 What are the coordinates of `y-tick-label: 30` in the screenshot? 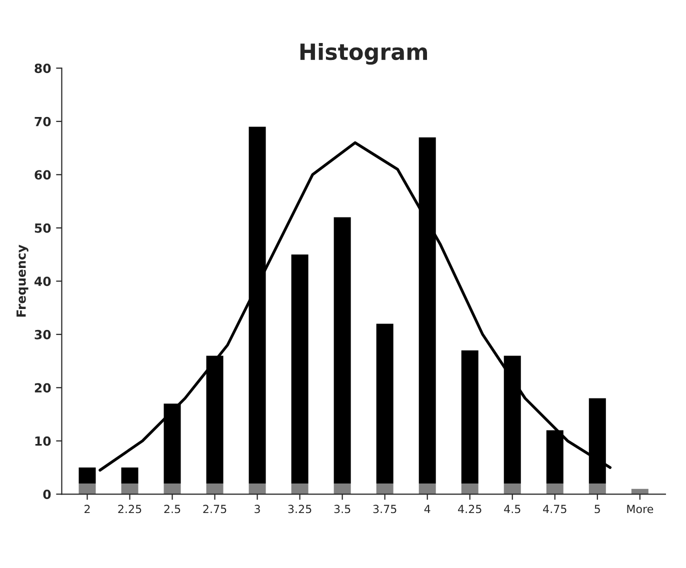 It's located at (42, 335).